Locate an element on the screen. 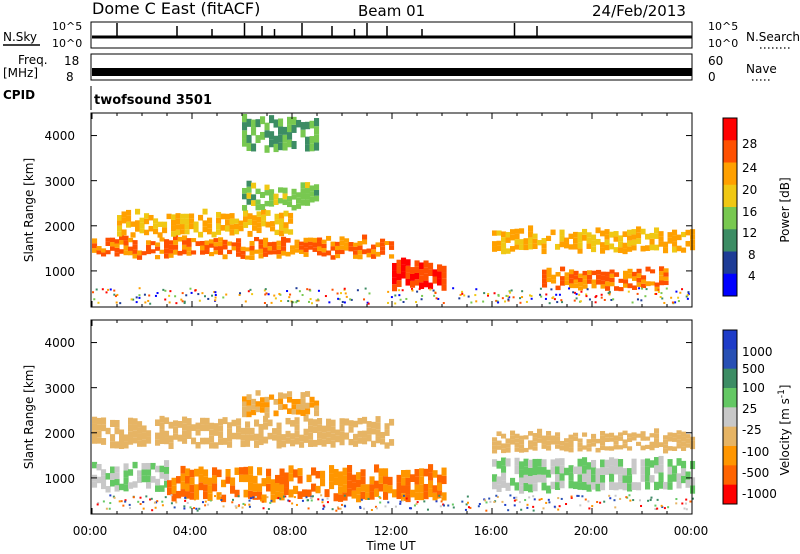 This screenshot has height=554, width=800. velocity-cbar-tick-7: -1000 is located at coordinates (759, 494).